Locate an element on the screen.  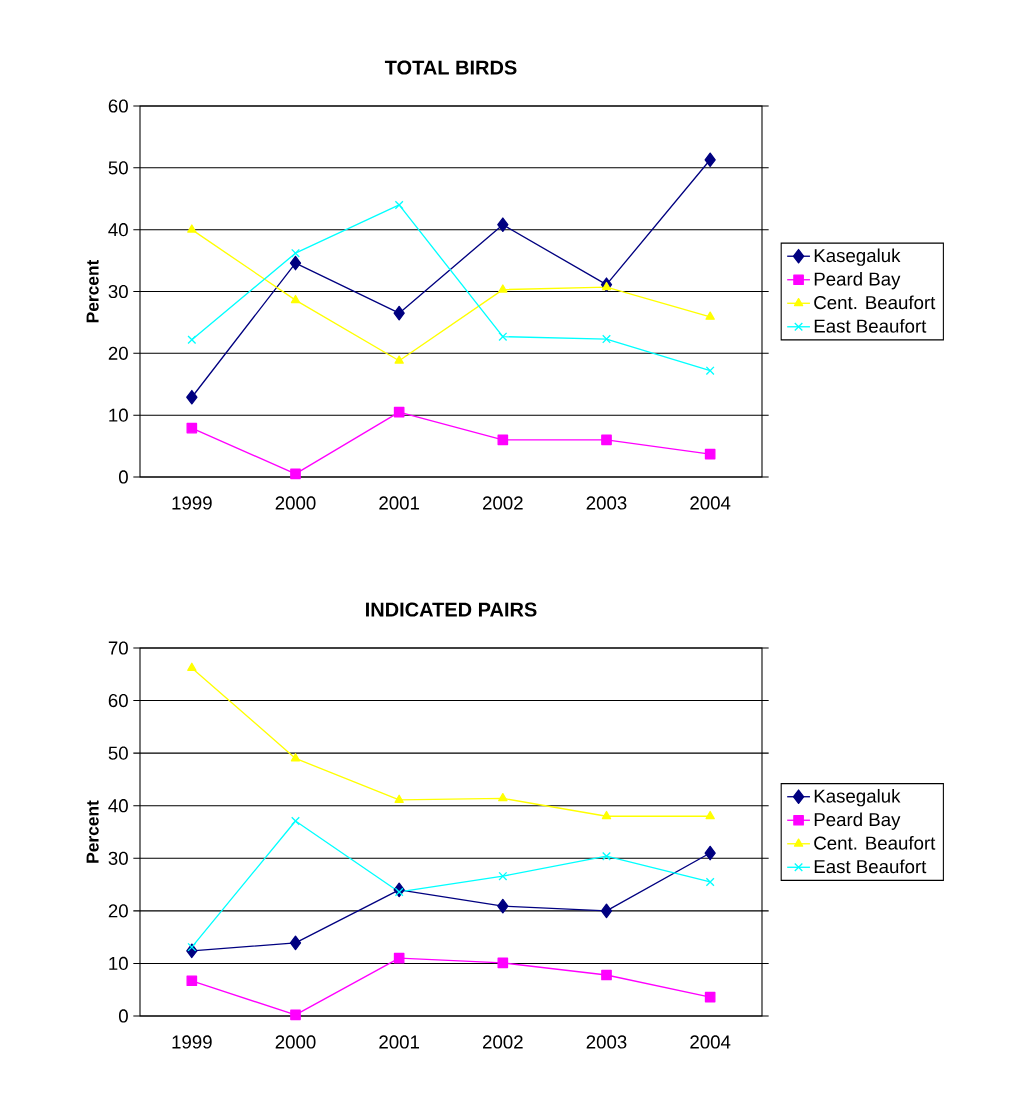
y-tick-label: 70 is located at coordinates (118, 648).